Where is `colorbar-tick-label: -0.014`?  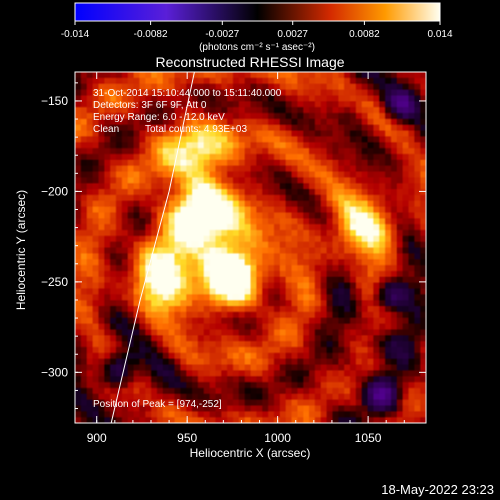 colorbar-tick-label: -0.014 is located at coordinates (75, 34).